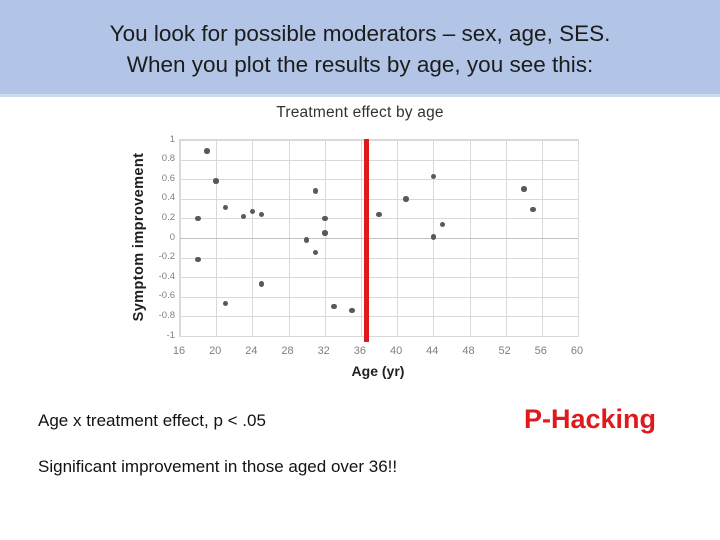 The image size is (720, 540). I want to click on y-tick-label: 0.6, so click(168, 178).